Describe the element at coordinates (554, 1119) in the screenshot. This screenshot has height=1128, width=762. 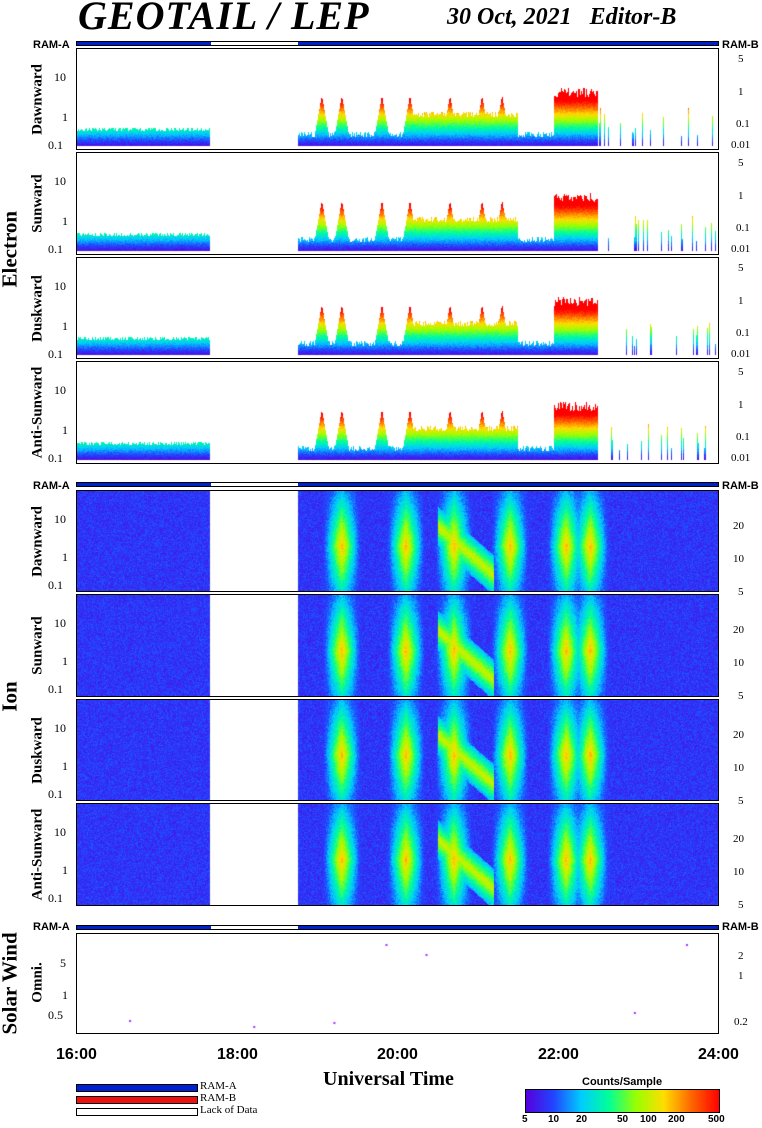
I see `colorbar-tick: 10` at that location.